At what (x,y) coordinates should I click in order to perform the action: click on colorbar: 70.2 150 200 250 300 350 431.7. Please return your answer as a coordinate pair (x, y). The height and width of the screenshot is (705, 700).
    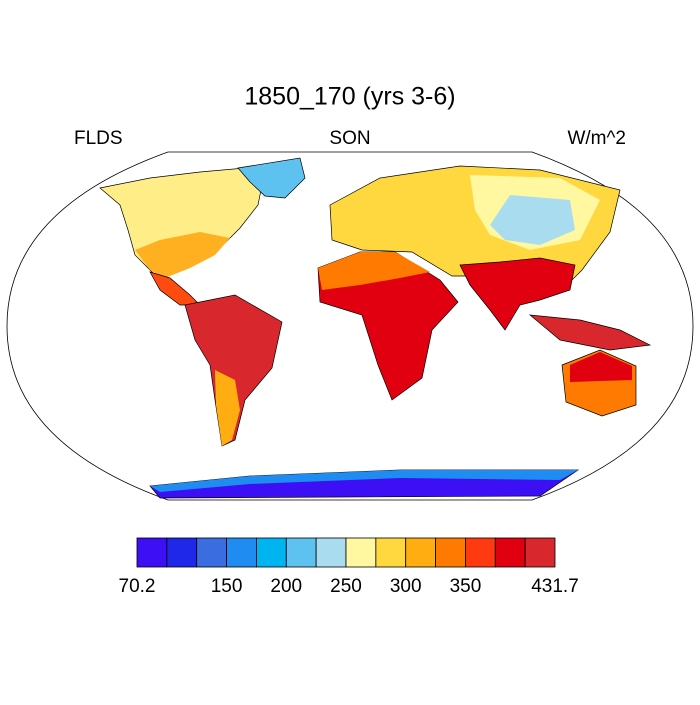
    Looking at the image, I should click on (349, 567).